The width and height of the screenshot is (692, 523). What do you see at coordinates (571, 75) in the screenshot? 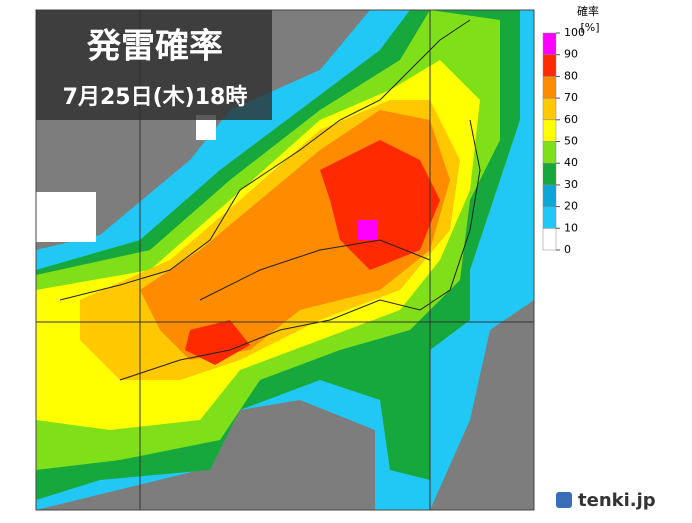
I see `legend-tick-label: 80` at bounding box center [571, 75].